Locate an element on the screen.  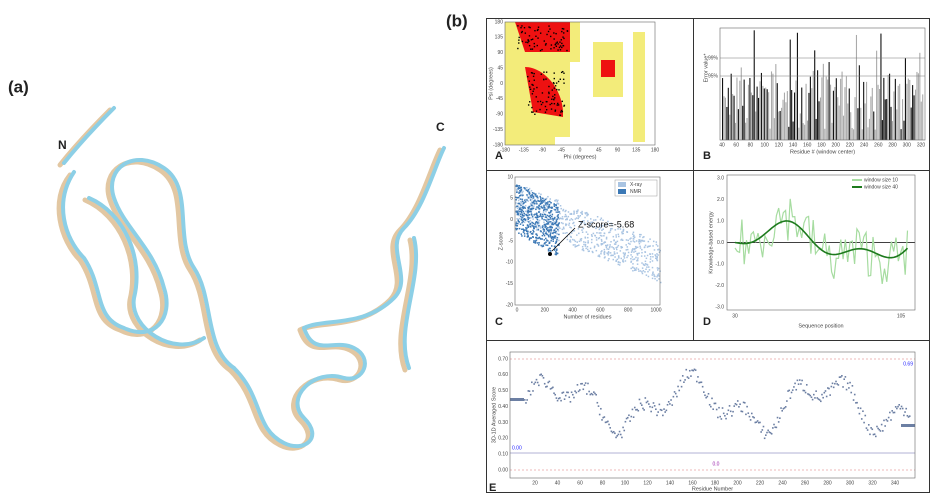
panel-letter: D is located at coordinates (707, 322).